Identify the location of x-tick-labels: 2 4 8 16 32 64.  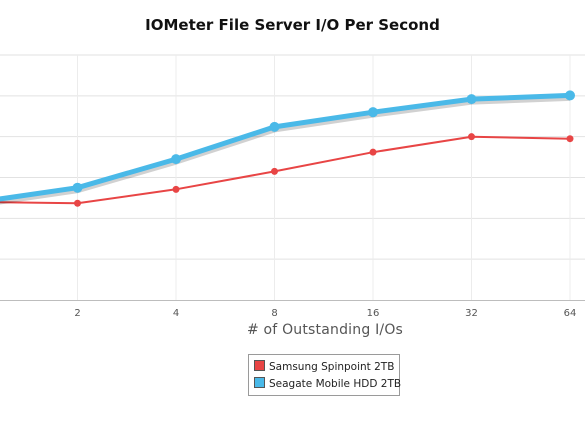
(325, 313).